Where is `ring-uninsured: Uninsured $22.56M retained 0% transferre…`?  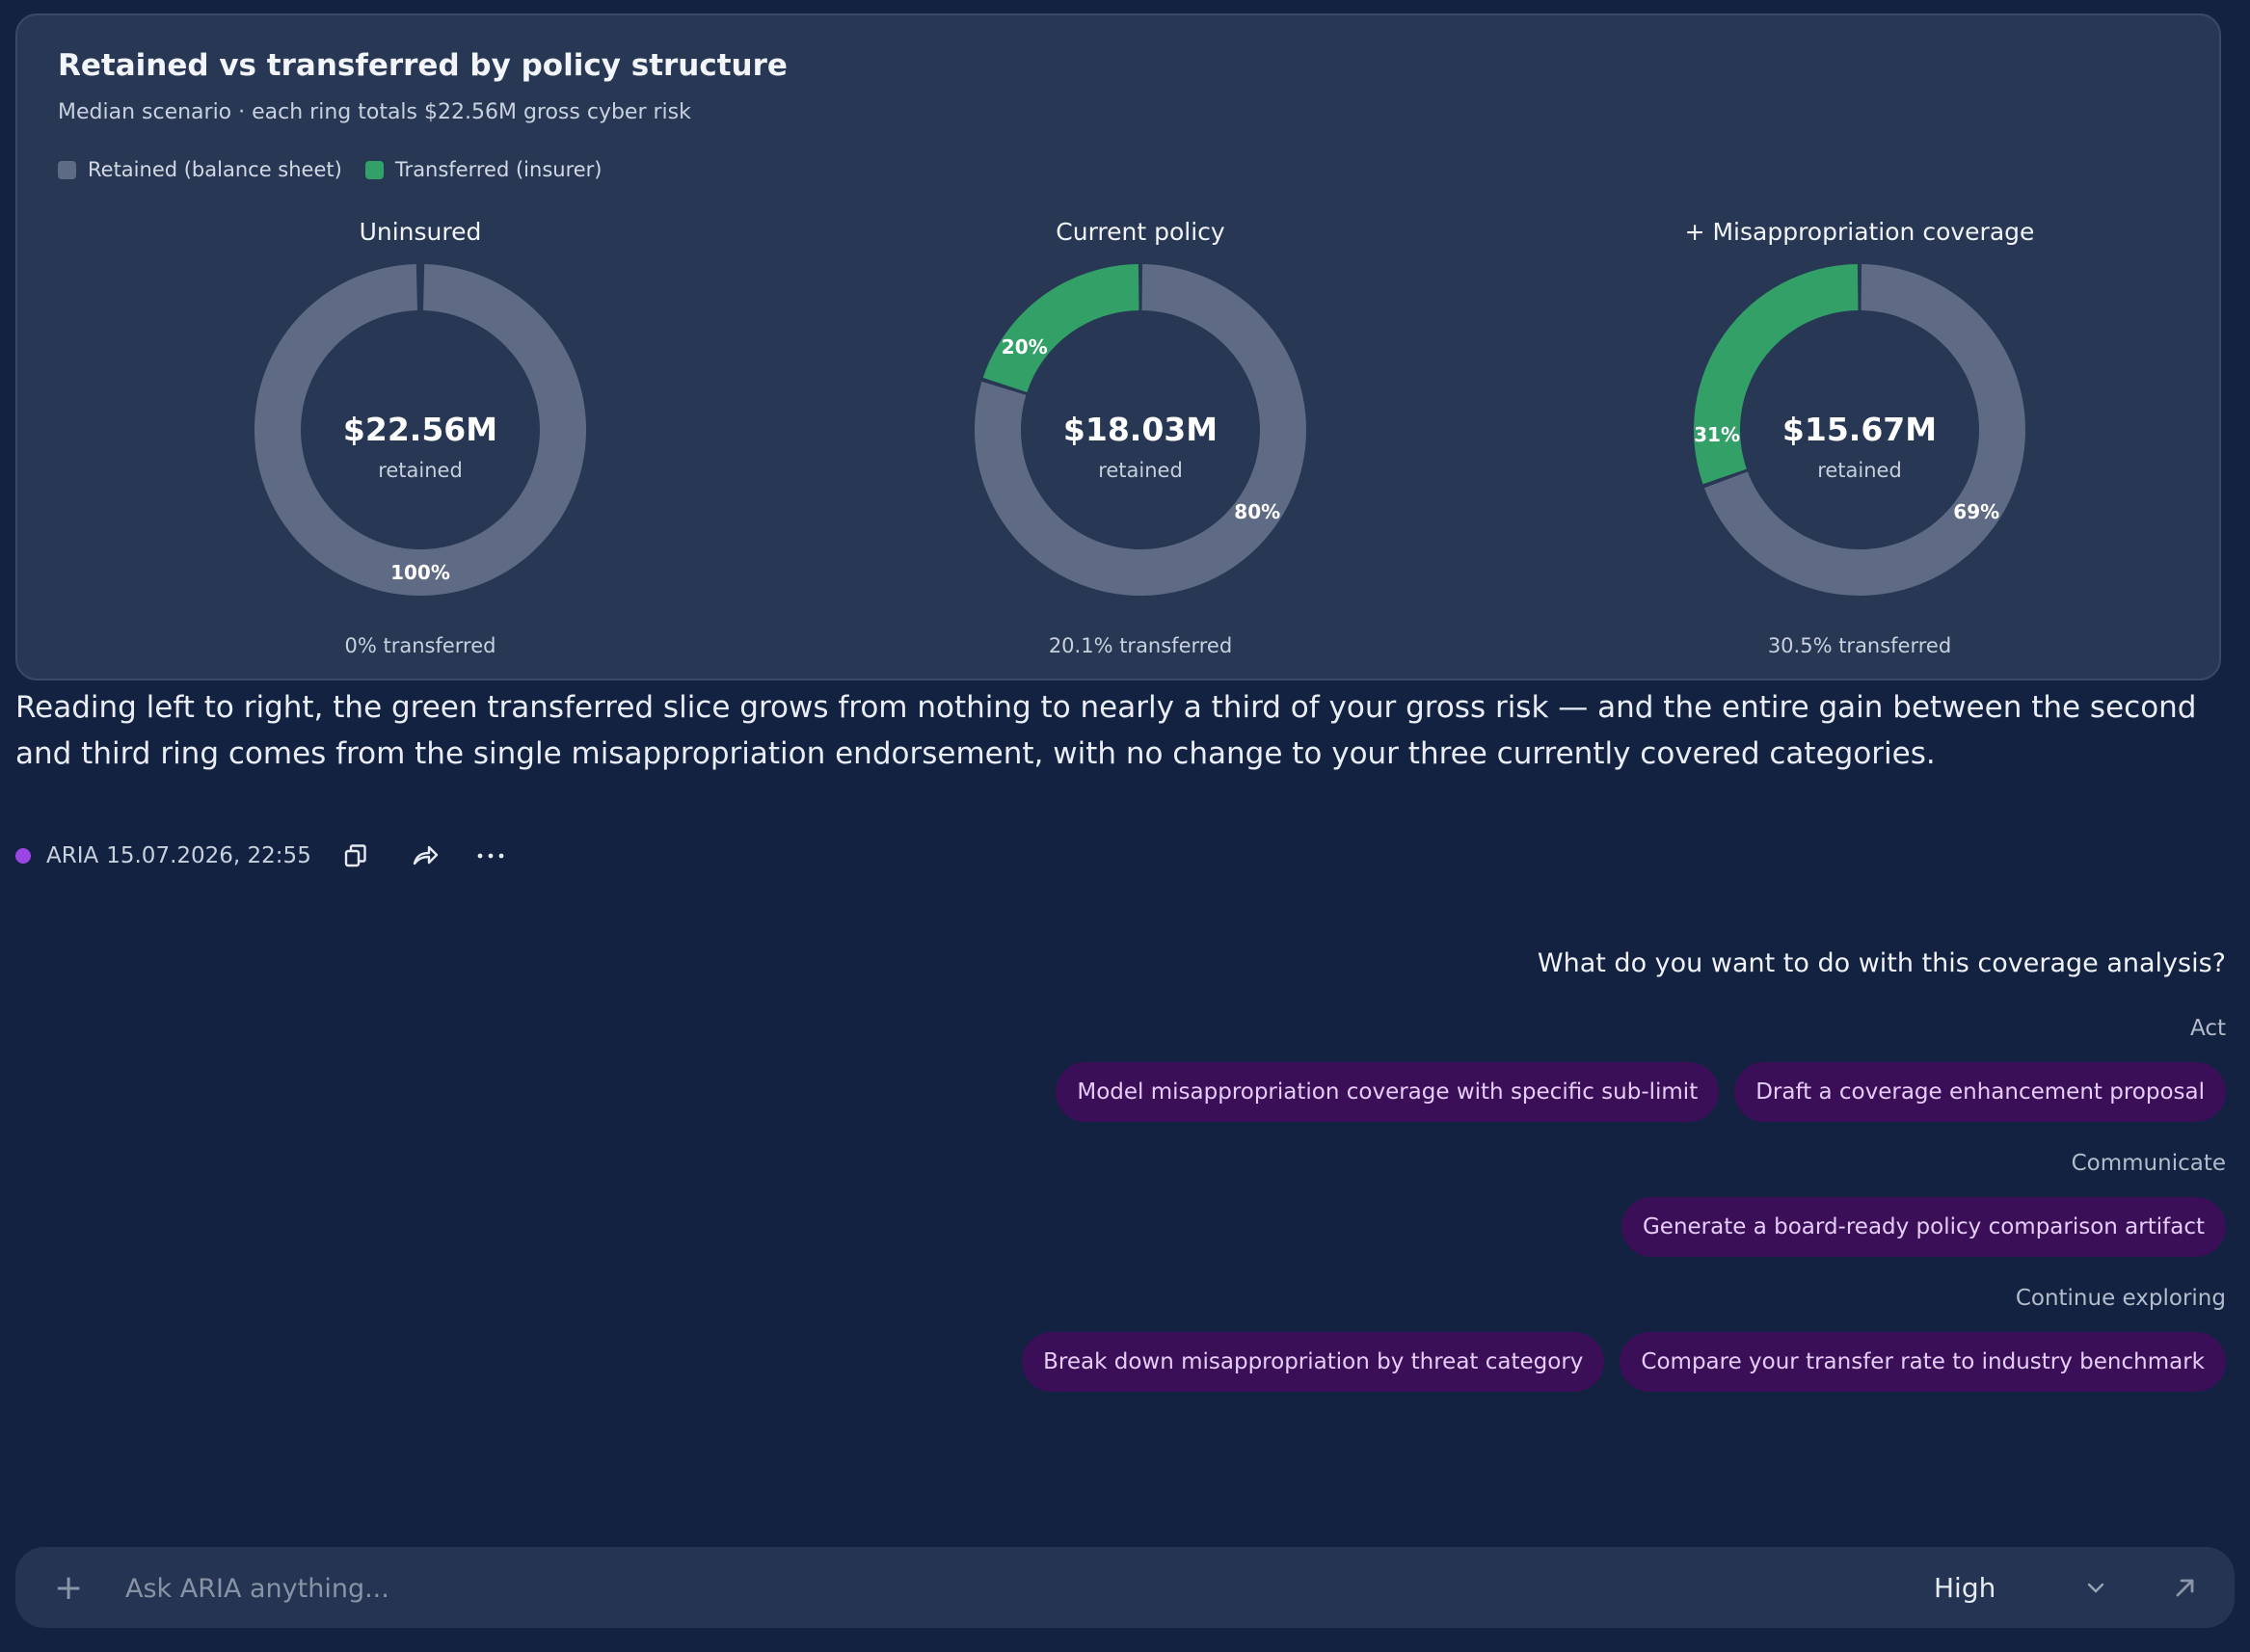
ring-uninsured: Uninsured $22.56M retained 0% transferre… is located at coordinates (420, 445).